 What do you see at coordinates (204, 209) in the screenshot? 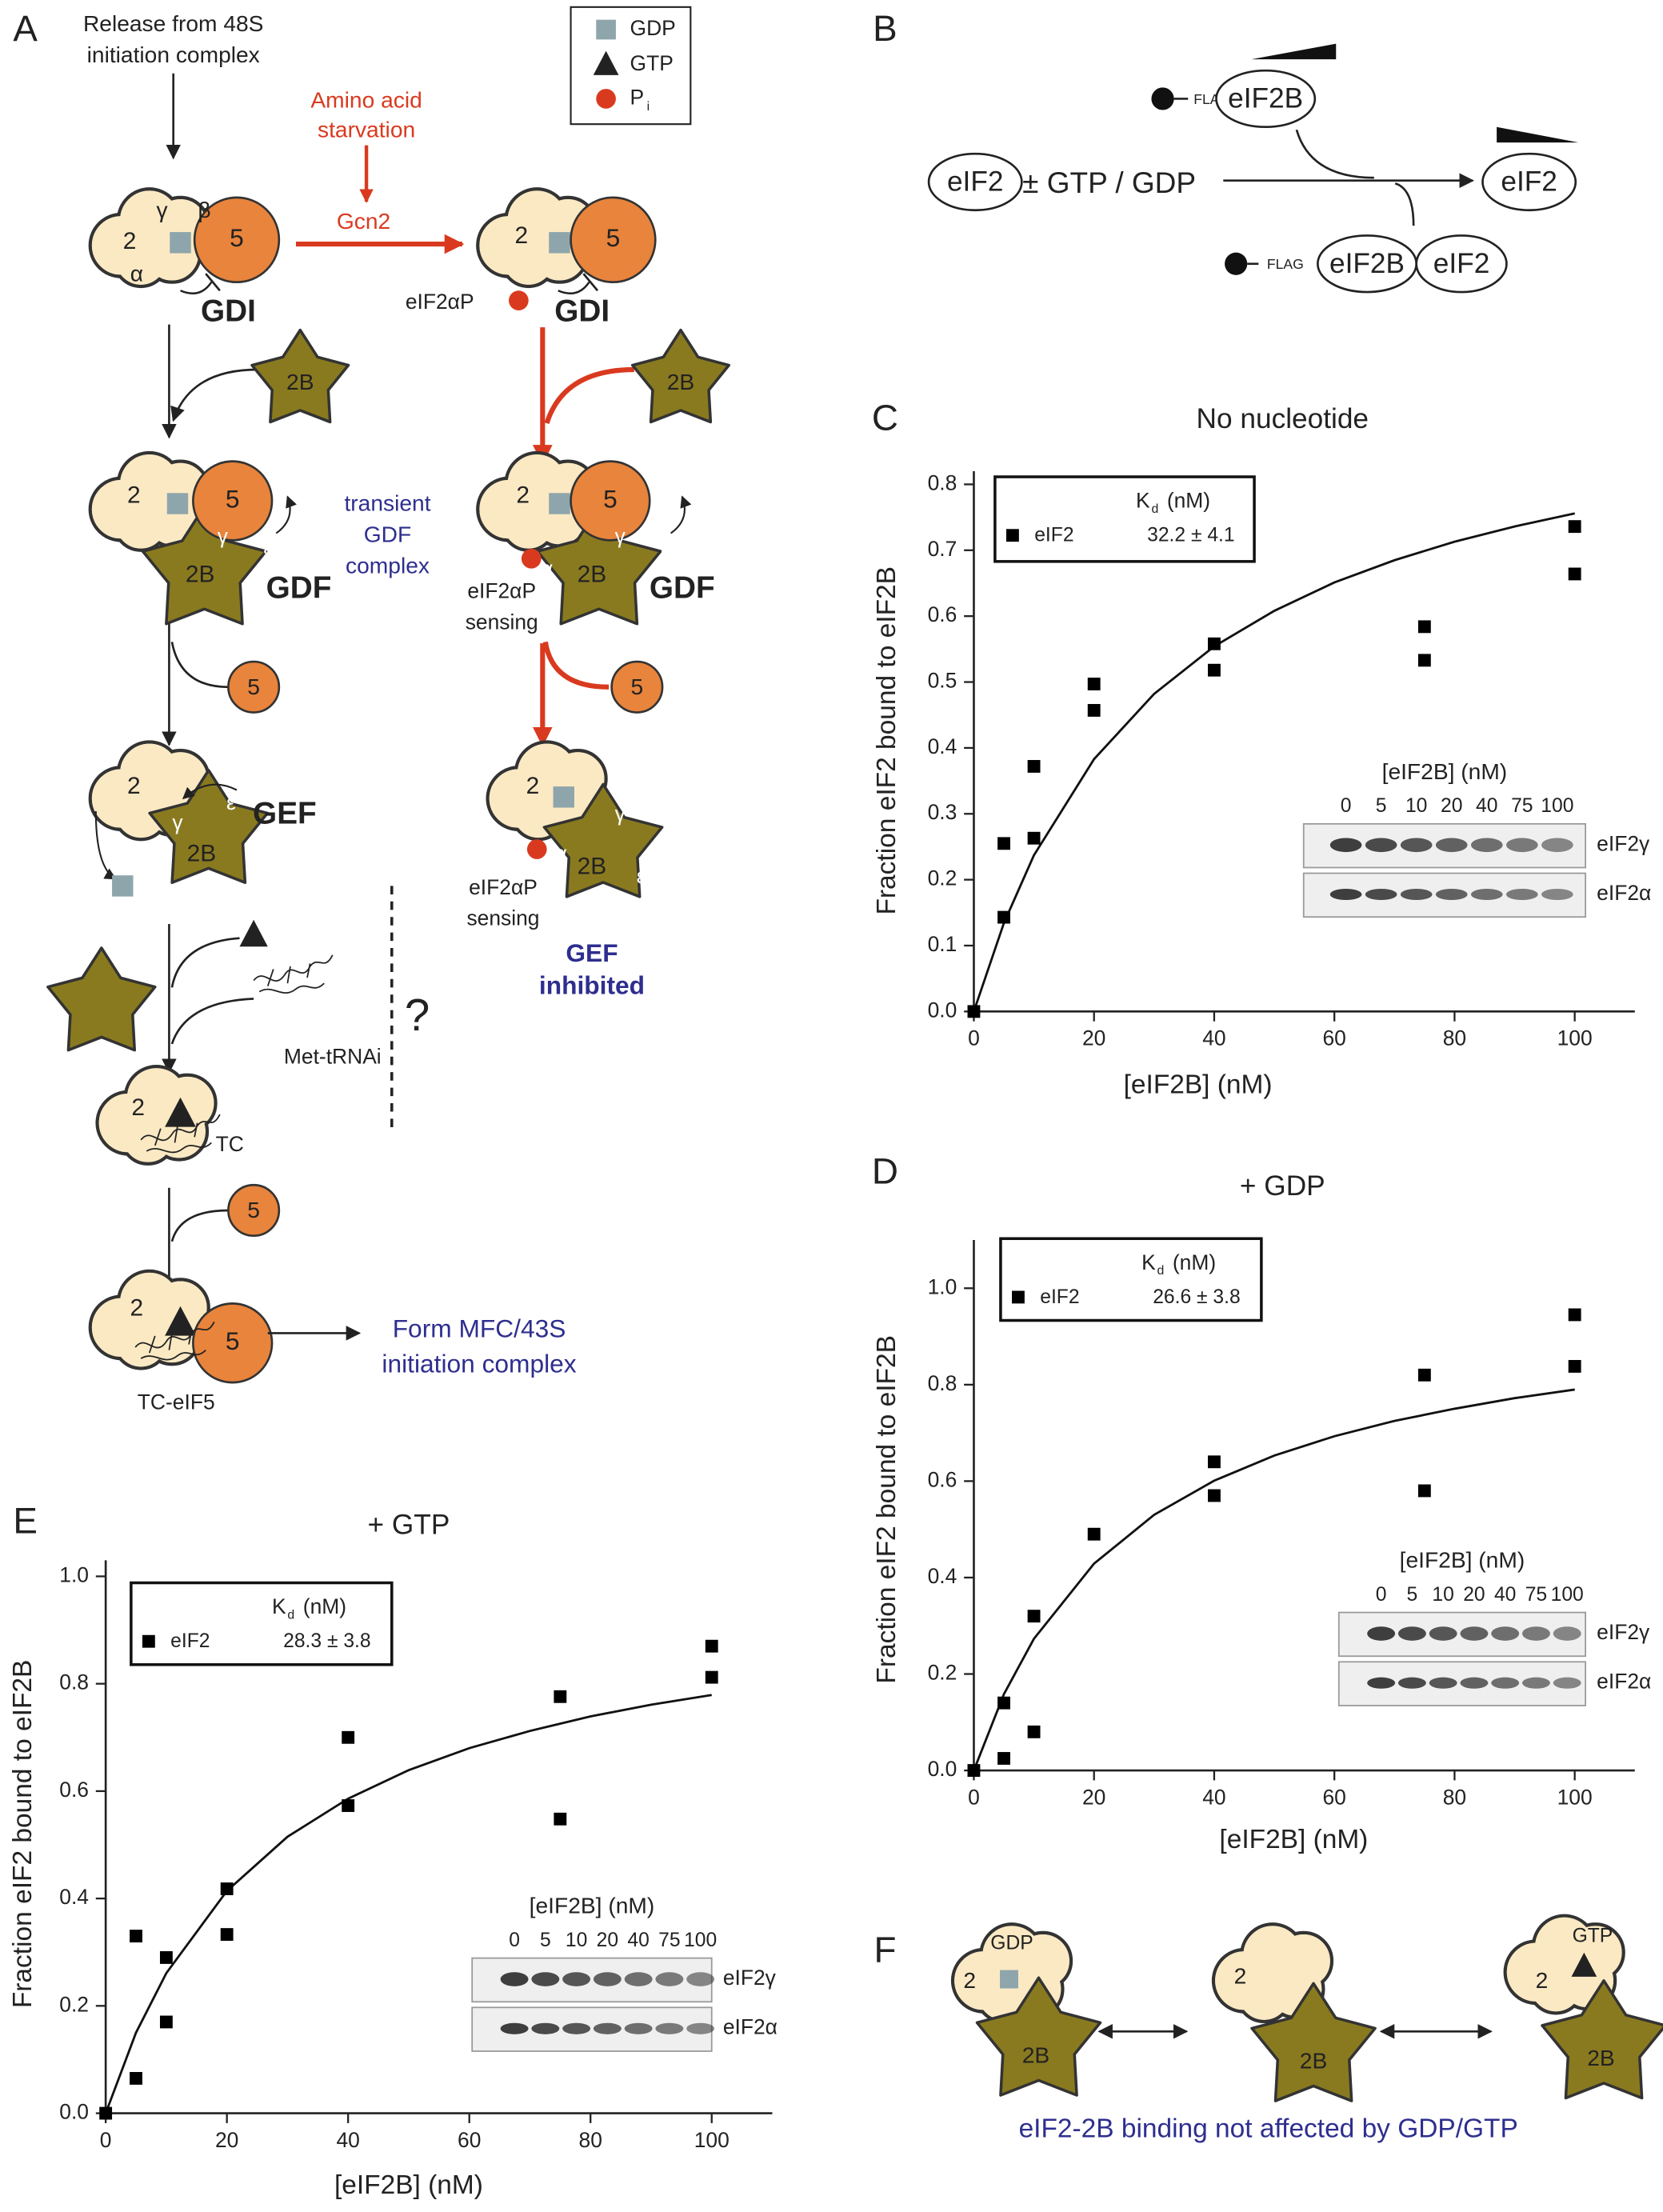
I see `subunit-label: β` at bounding box center [204, 209].